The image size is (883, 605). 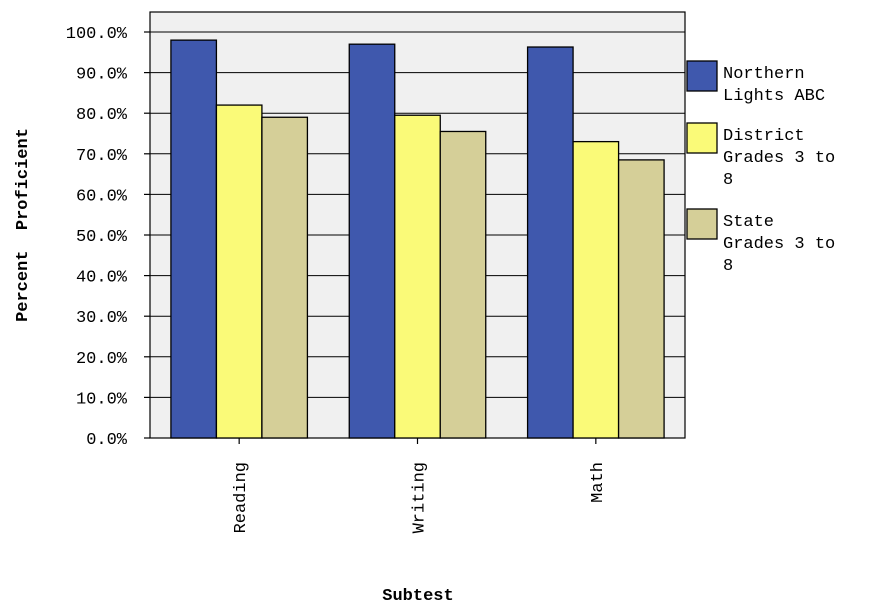 I want to click on y-tick-label: 50.0%, so click(x=102, y=237).